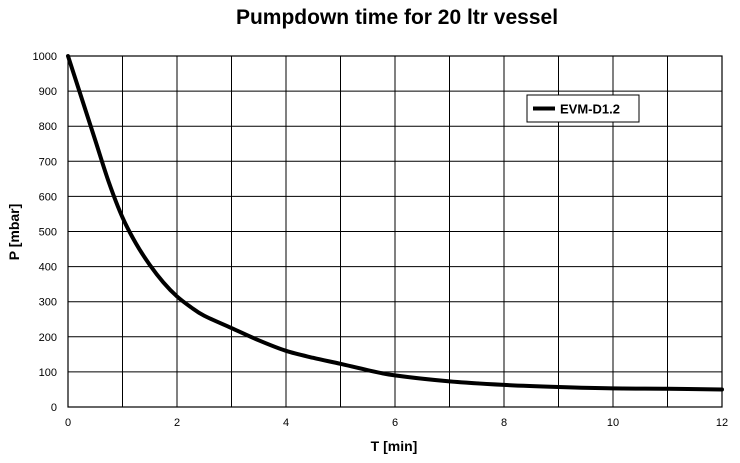 The width and height of the screenshot is (740, 463). Describe the element at coordinates (286, 423) in the screenshot. I see `x-tick-label: 4` at that location.